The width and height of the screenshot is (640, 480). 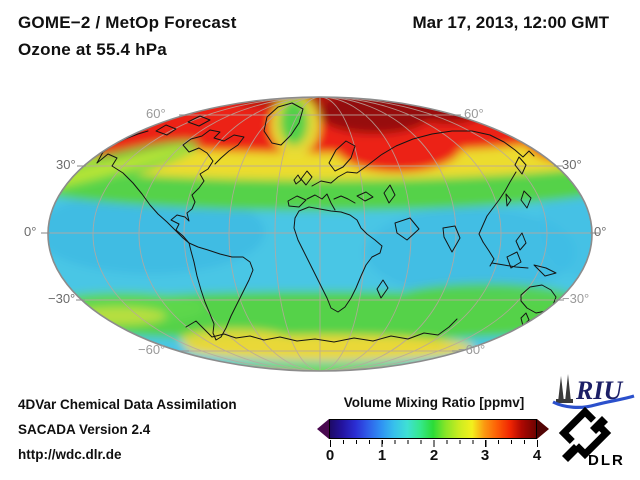 I want to click on dlr-wordmark: DLR, so click(x=606, y=460).